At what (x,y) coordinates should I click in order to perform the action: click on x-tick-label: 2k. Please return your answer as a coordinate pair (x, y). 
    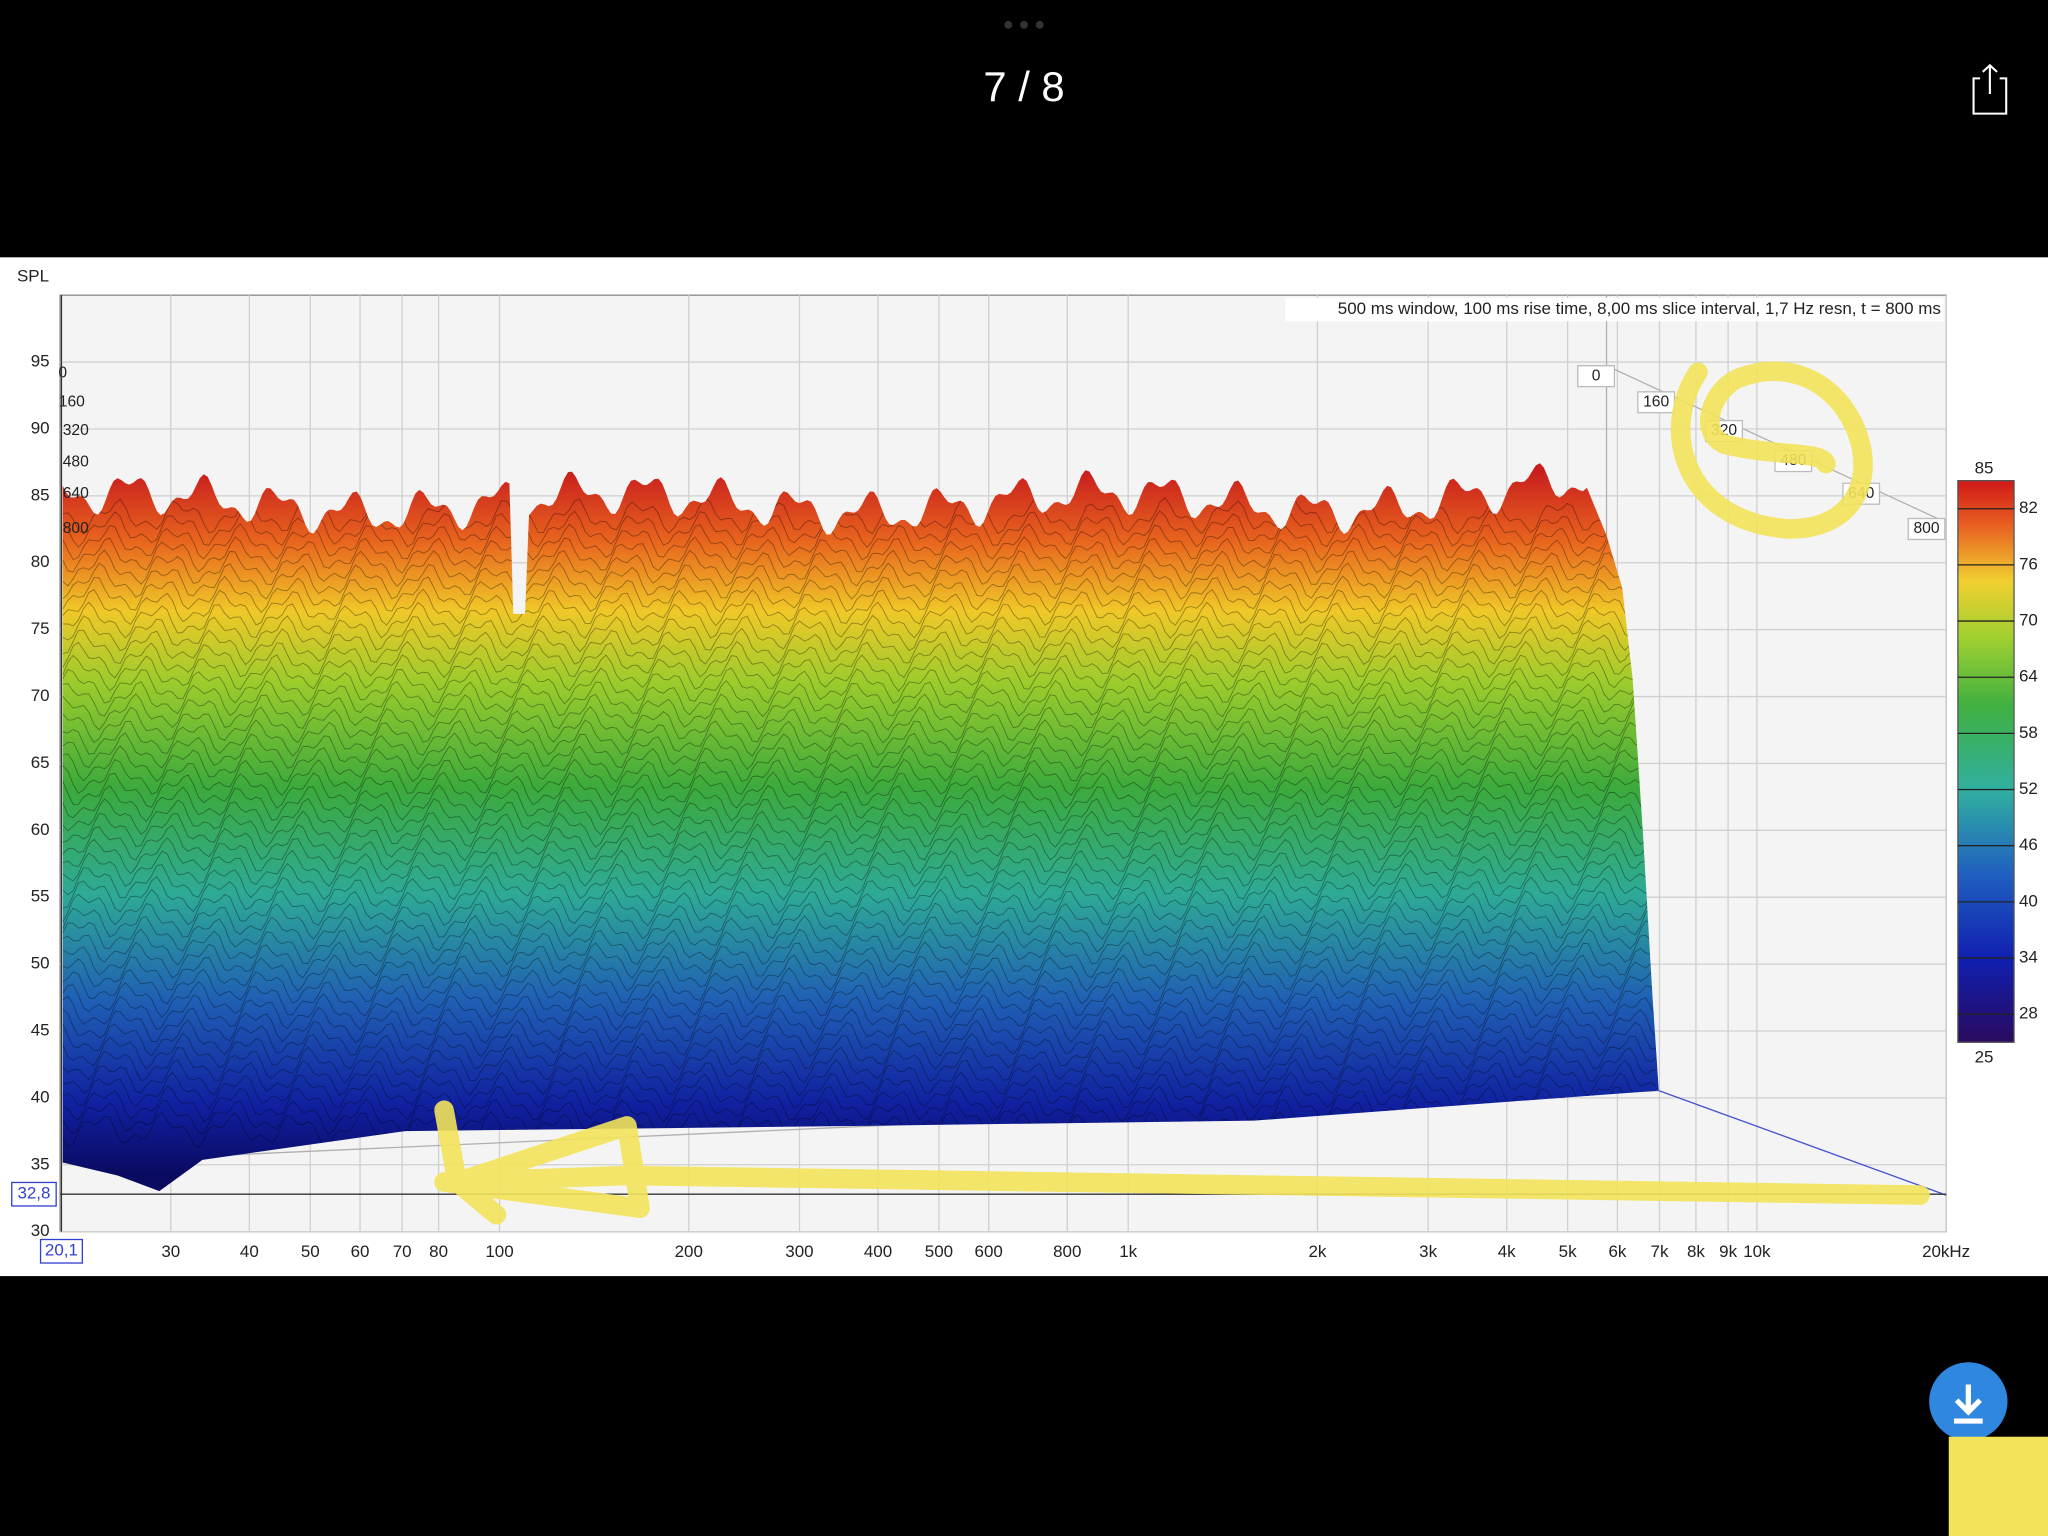
    Looking at the image, I should click on (1317, 1251).